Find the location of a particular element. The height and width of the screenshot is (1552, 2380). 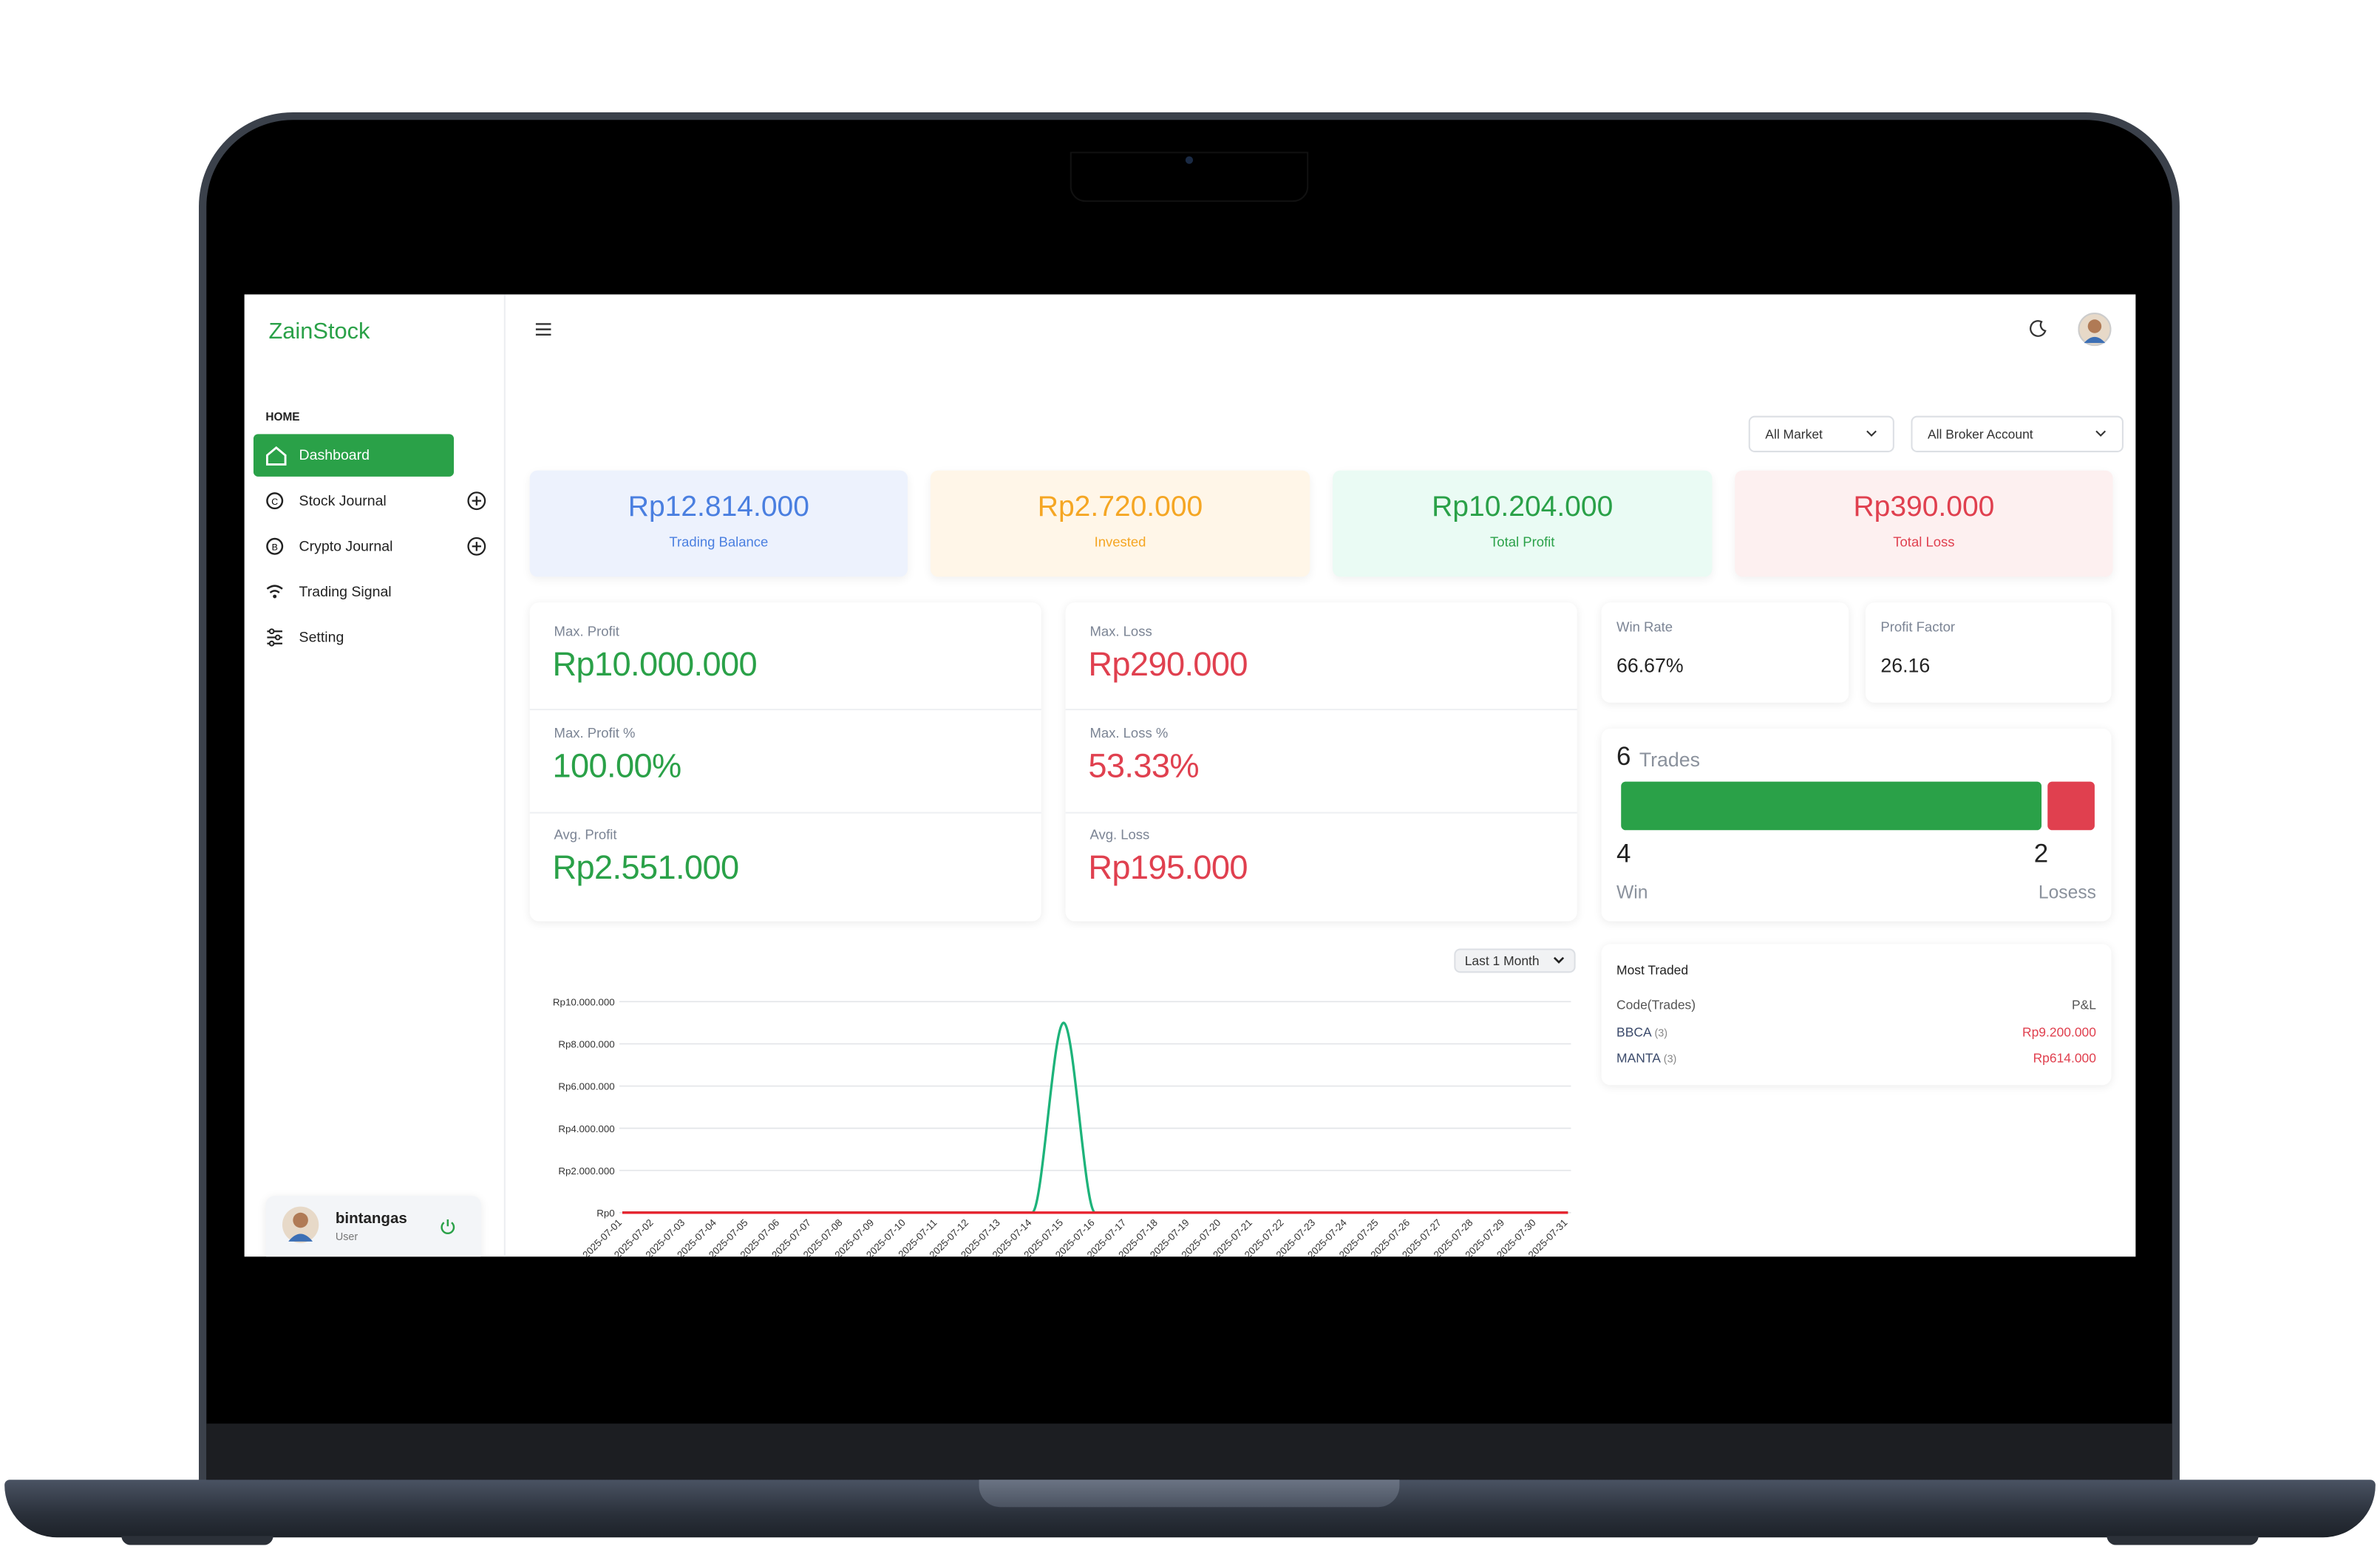

code: MANTA is located at coordinates (1638, 1058).